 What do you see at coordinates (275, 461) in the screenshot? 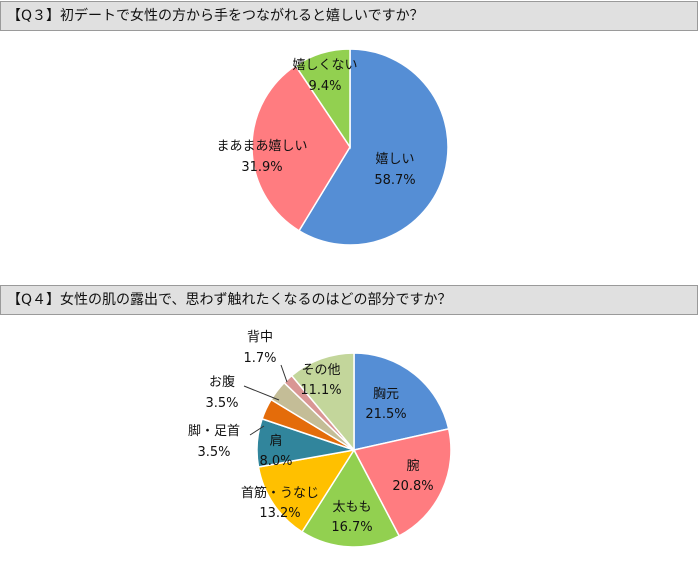
I see `slice-value-label: 8.0%` at bounding box center [275, 461].